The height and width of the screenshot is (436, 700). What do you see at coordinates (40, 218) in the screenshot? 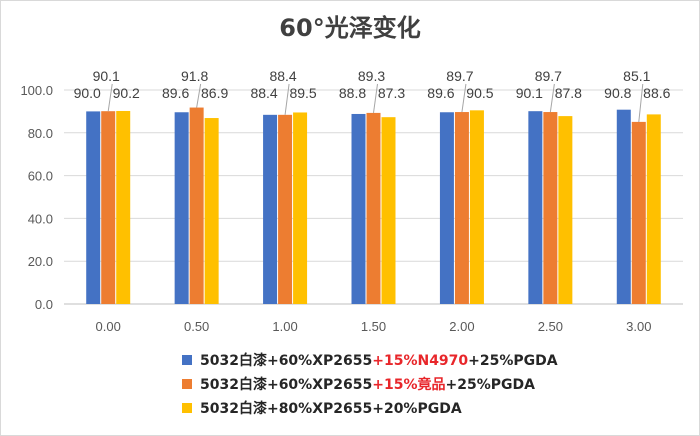
I see `y-tick-label: 40.0` at bounding box center [40, 218].